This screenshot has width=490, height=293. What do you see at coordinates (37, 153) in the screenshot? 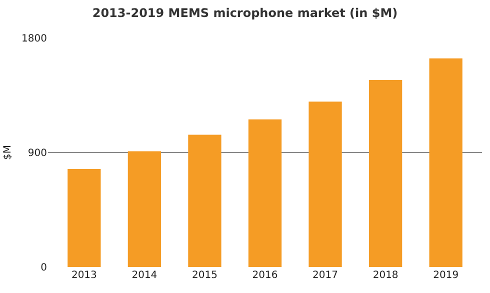
I see `y-tick-label: 900` at bounding box center [37, 153].